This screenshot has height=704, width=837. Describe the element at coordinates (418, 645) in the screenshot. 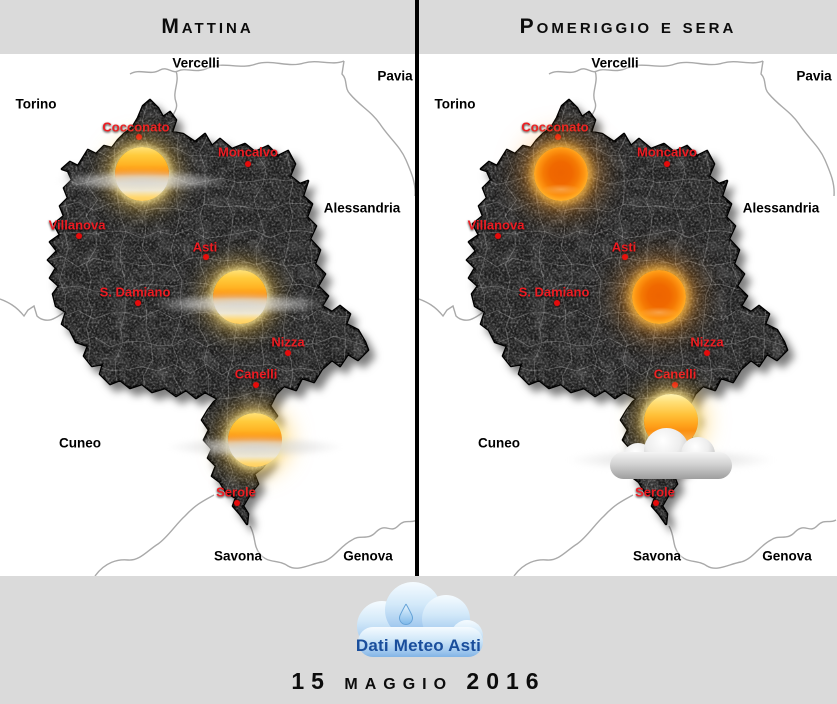

I see `logo-text: Dati Meteo Asti` at that location.